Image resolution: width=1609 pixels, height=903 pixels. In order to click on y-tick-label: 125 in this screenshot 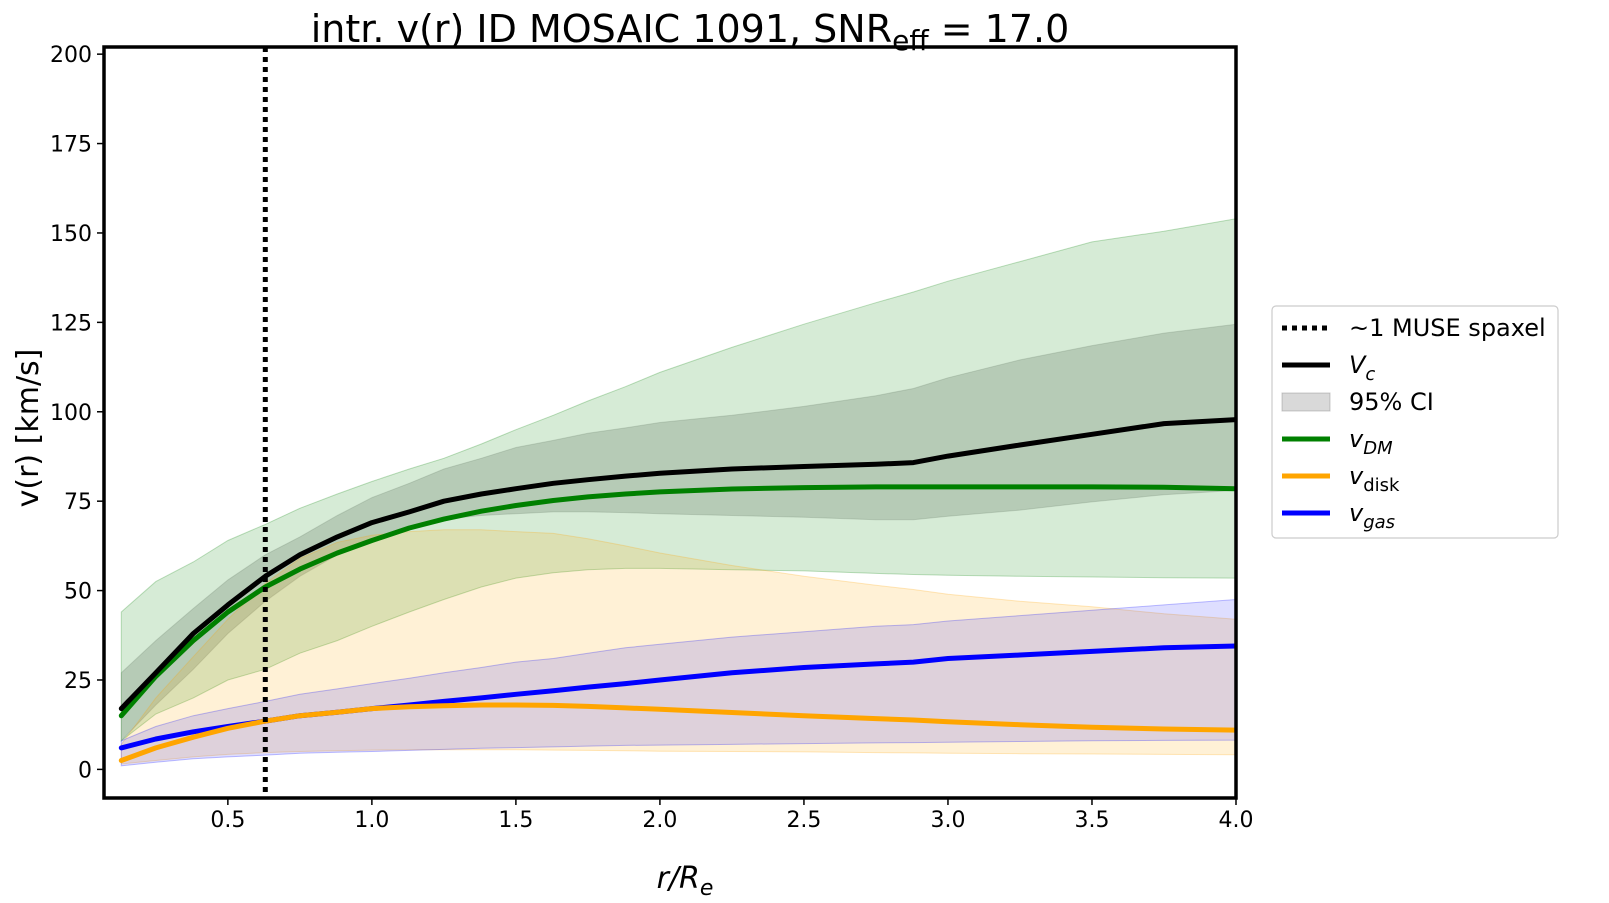, I will do `click(71, 323)`.